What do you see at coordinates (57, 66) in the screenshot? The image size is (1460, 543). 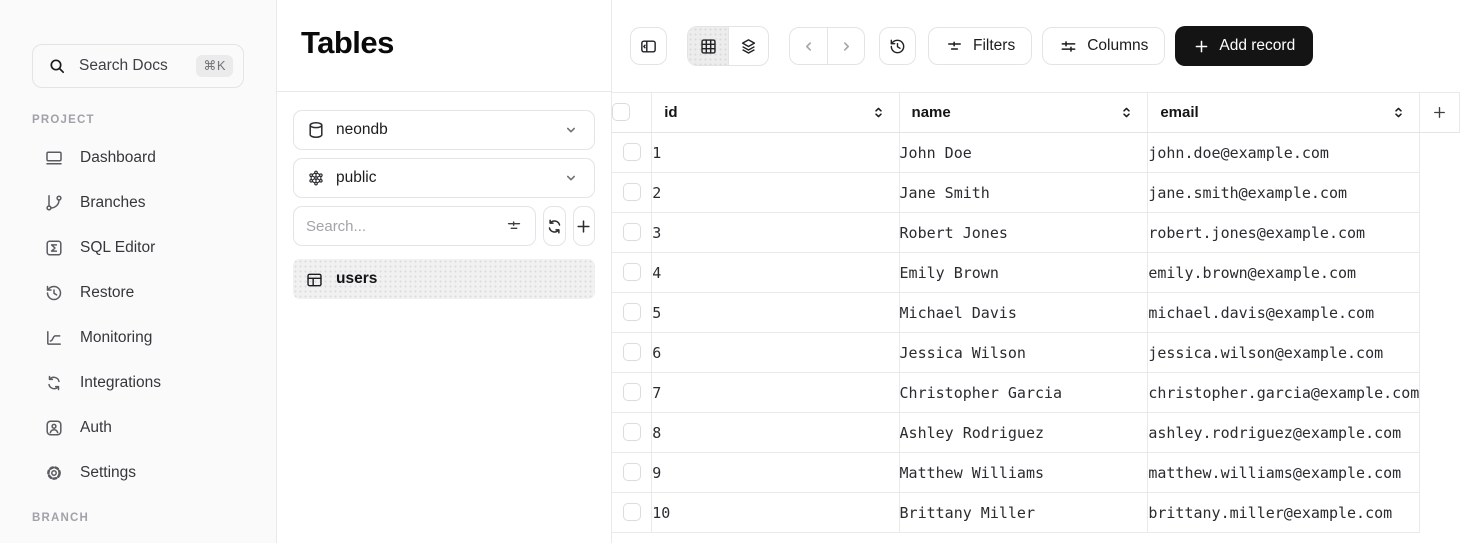 I see `search-icon` at bounding box center [57, 66].